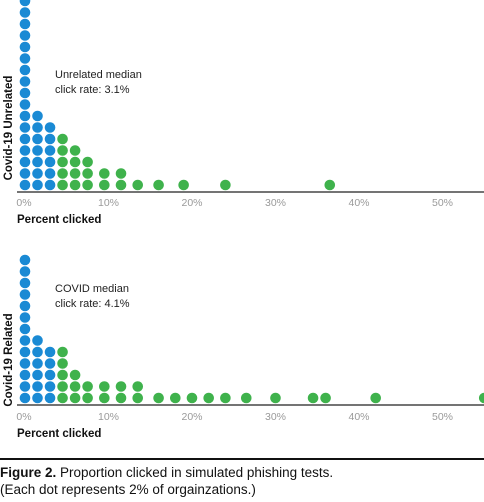 This screenshot has width=484, height=502. What do you see at coordinates (98, 75) in the screenshot?
I see `median-annotation: Unrelated median` at bounding box center [98, 75].